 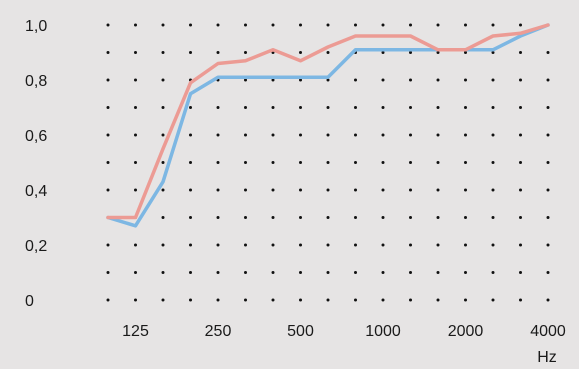 I want to click on y-tick-label: 0, so click(x=29, y=301).